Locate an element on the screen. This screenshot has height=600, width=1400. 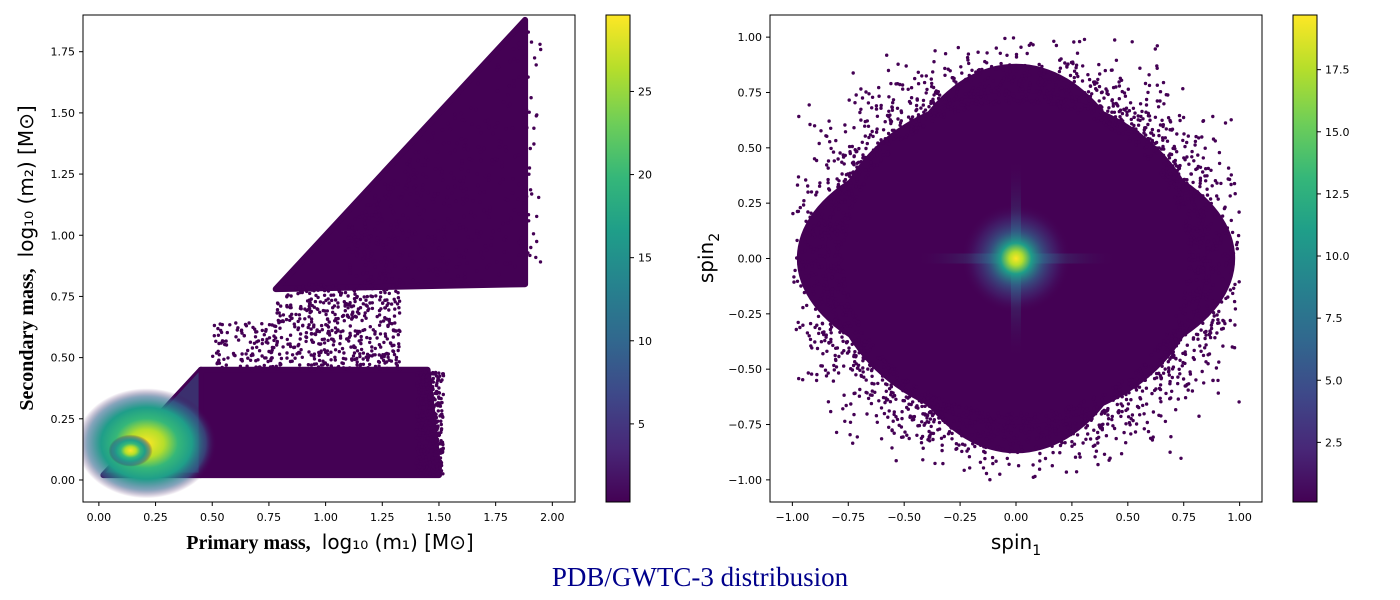
mass-y-tick-label: 0.25 is located at coordinates (63, 419).